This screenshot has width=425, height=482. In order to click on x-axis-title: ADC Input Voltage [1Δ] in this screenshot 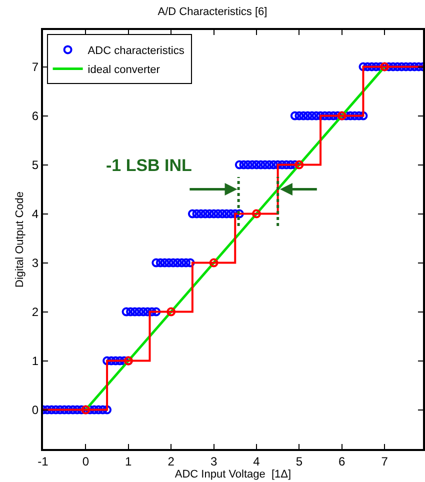, I will do `click(233, 474)`.